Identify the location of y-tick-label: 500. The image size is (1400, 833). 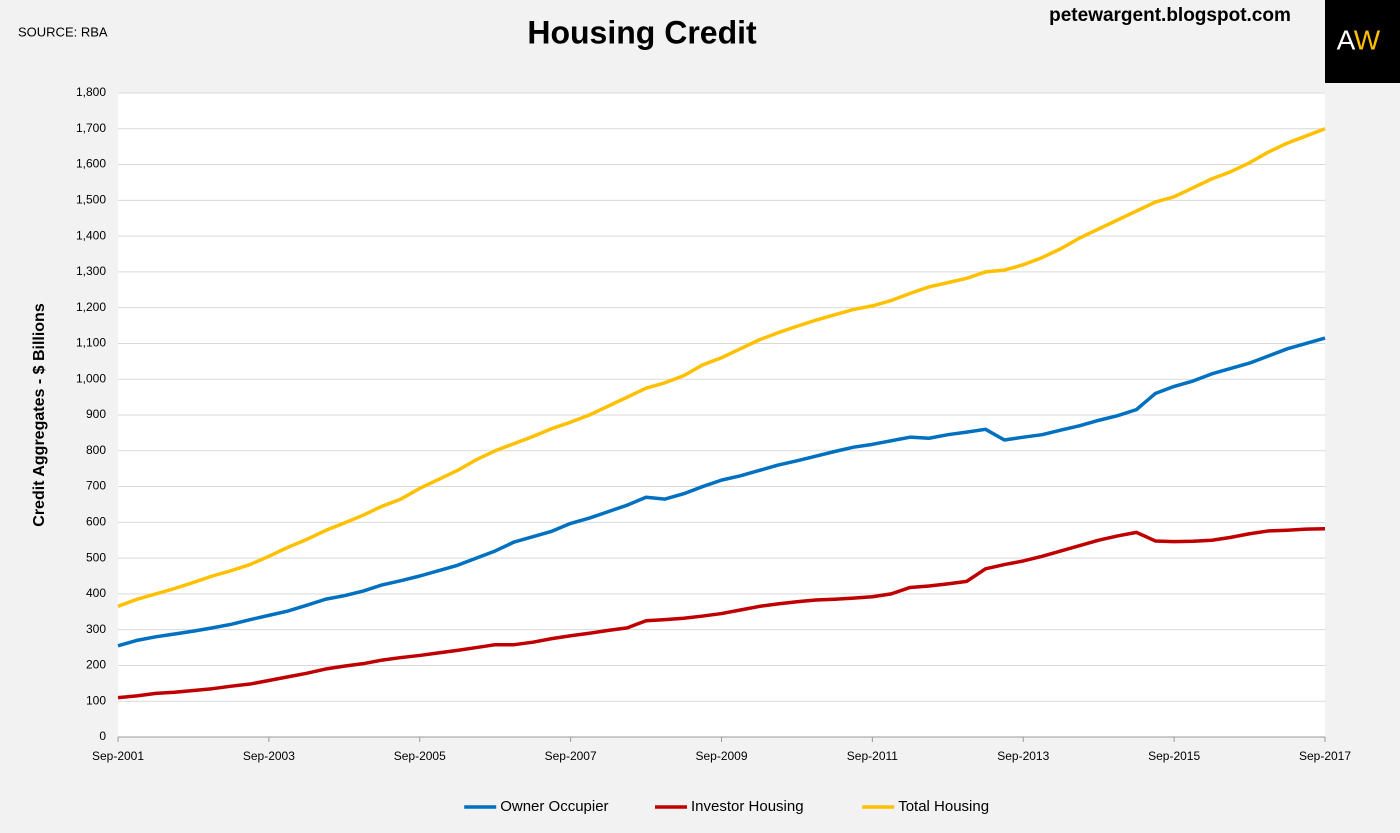
(96, 557).